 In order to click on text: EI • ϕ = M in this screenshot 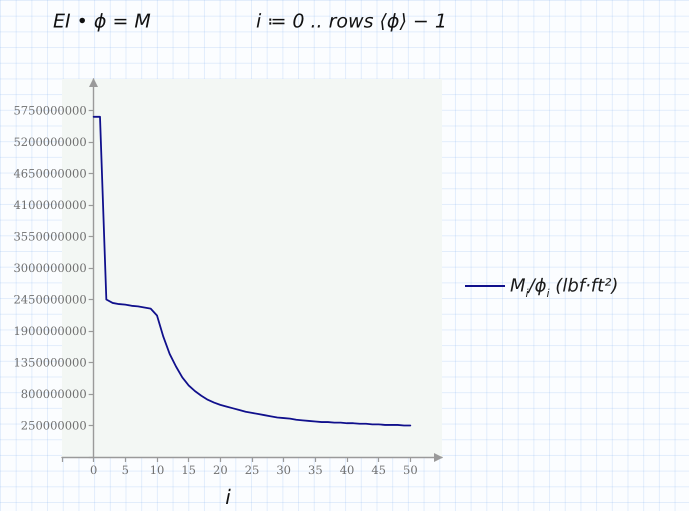, I will do `click(102, 21)`.